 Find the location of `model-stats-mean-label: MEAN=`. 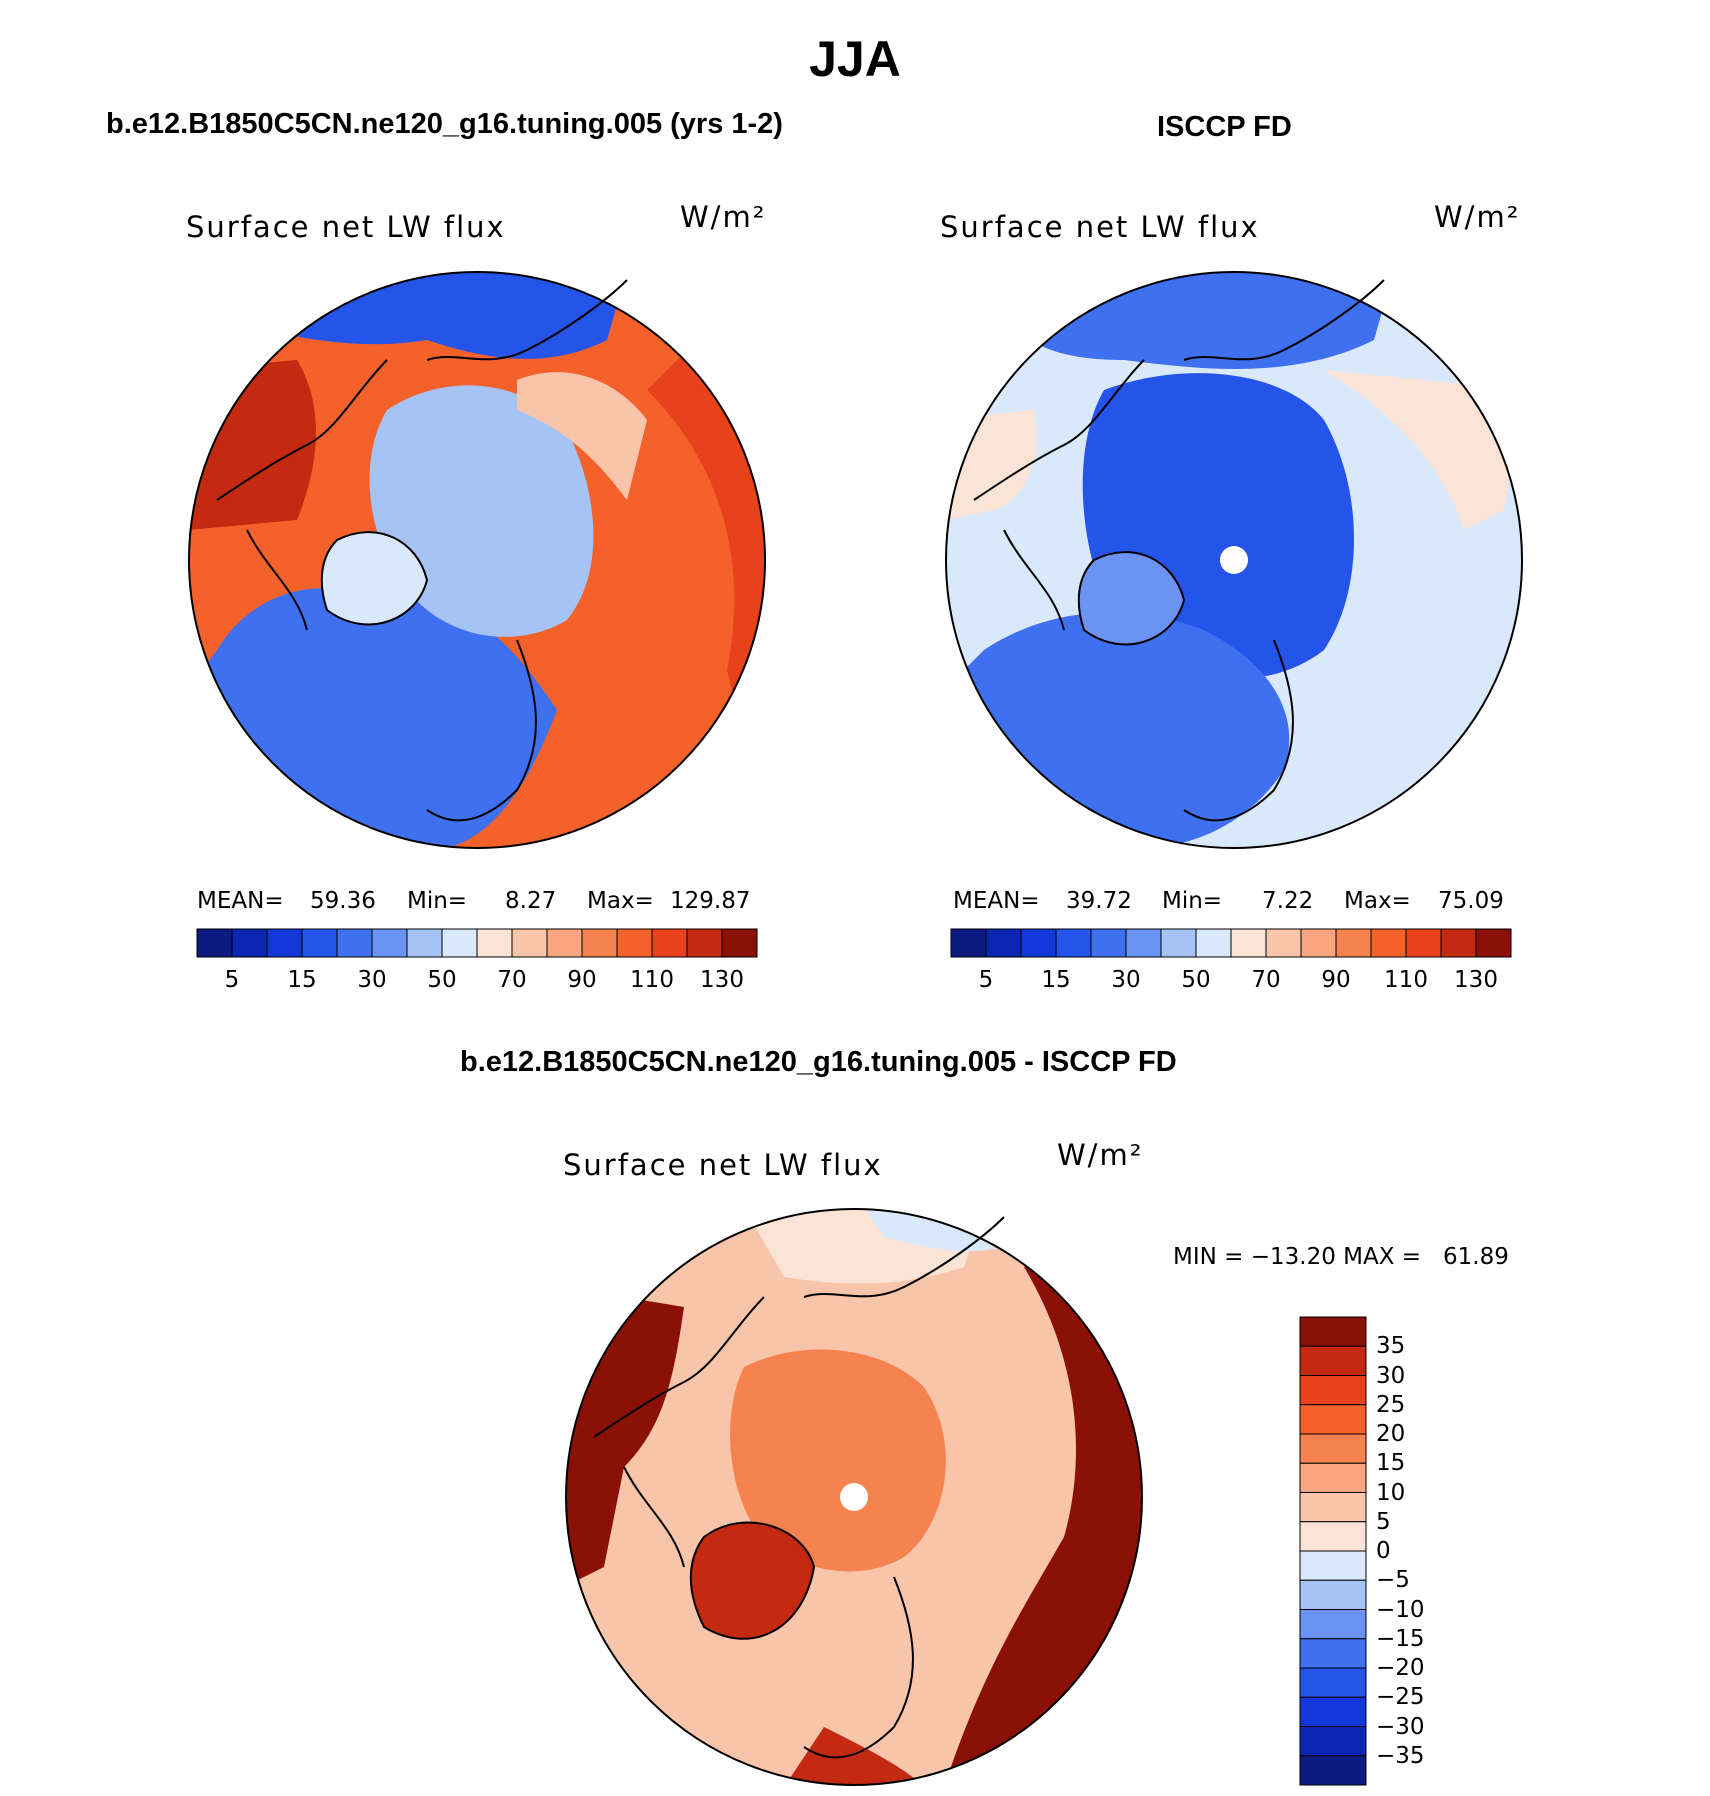

model-stats-mean-label: MEAN= is located at coordinates (240, 901).